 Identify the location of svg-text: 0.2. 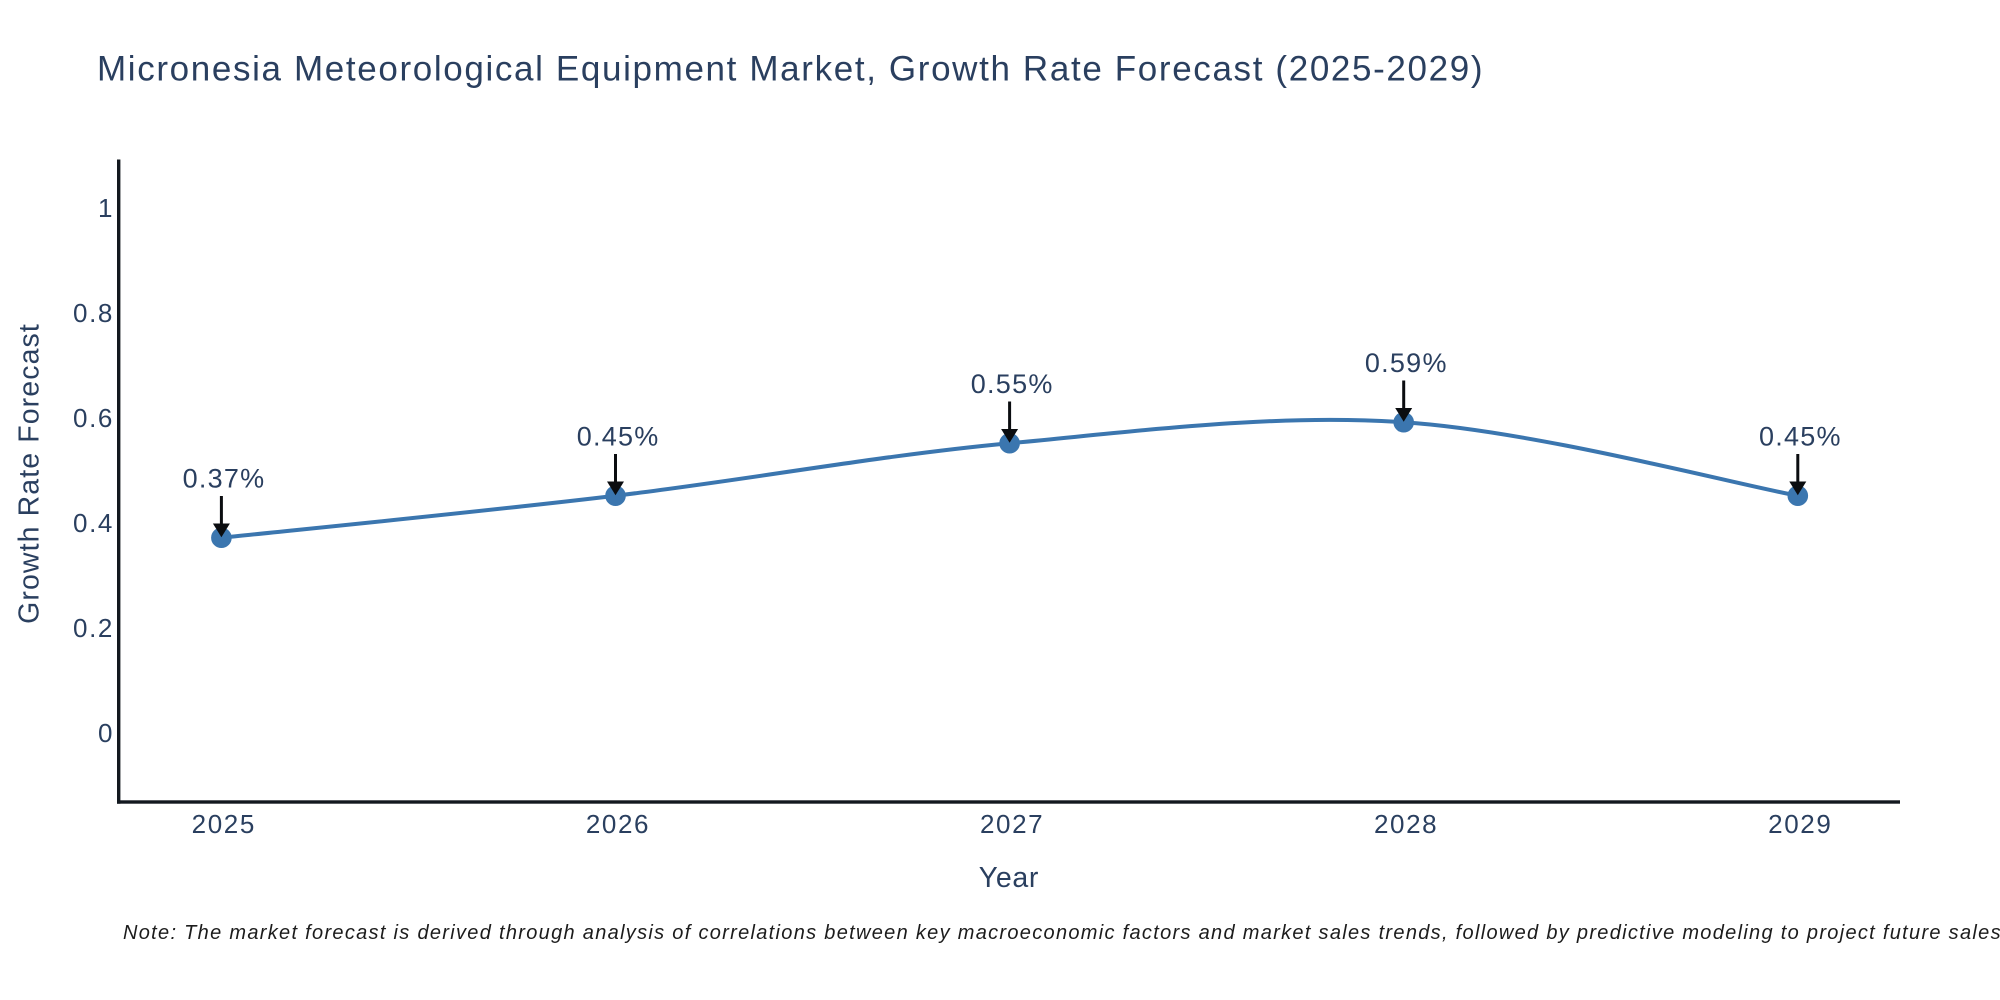
(93, 628).